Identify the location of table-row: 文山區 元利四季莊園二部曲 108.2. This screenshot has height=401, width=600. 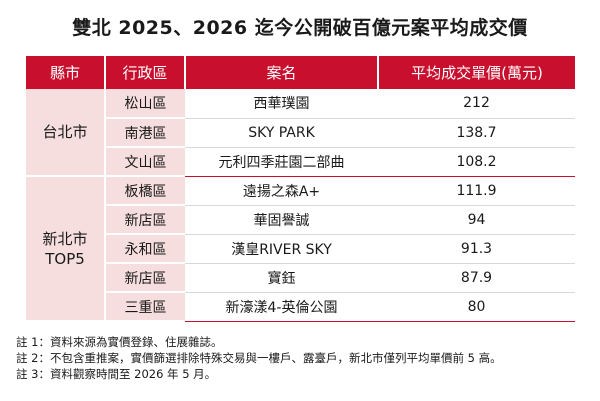
(300, 162).